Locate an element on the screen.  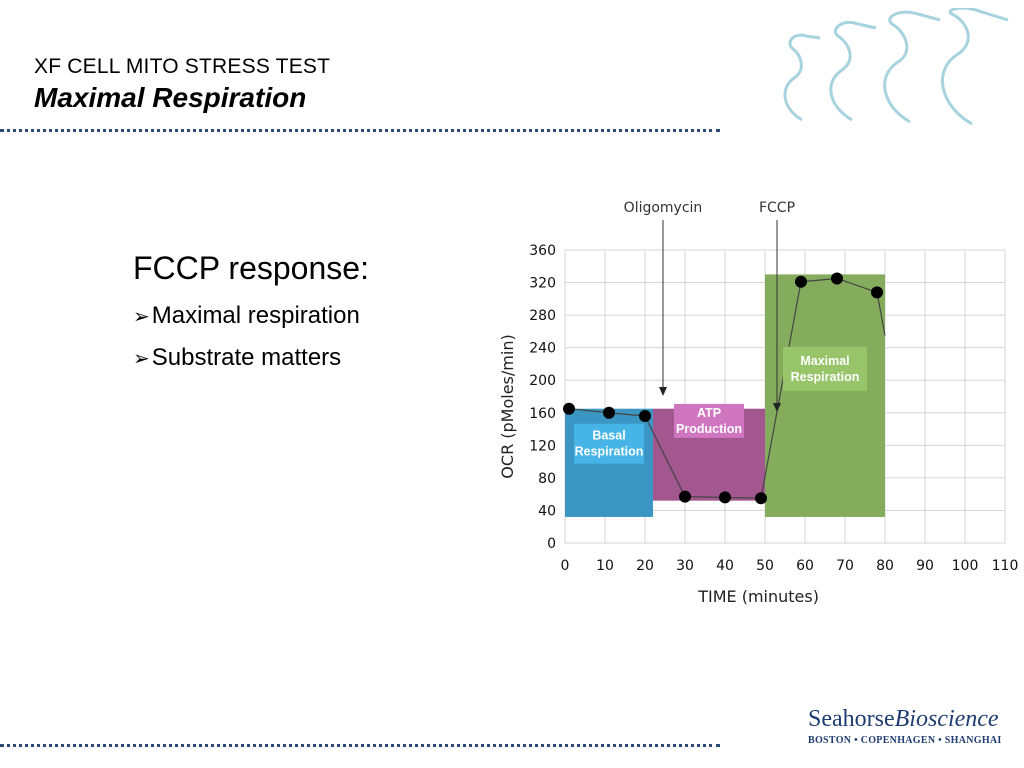
brand-name-part2: Bioscience is located at coordinates (946, 719).